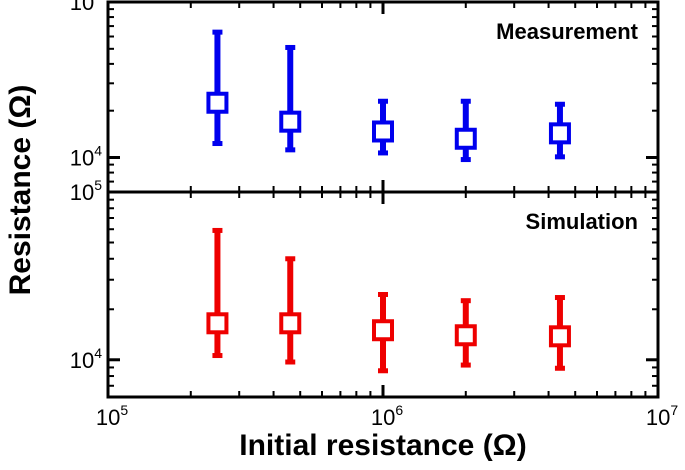 Image resolution: width=685 pixels, height=470 pixels. What do you see at coordinates (20, 190) in the screenshot?
I see `y-axis-title: Resistance (Ω)` at bounding box center [20, 190].